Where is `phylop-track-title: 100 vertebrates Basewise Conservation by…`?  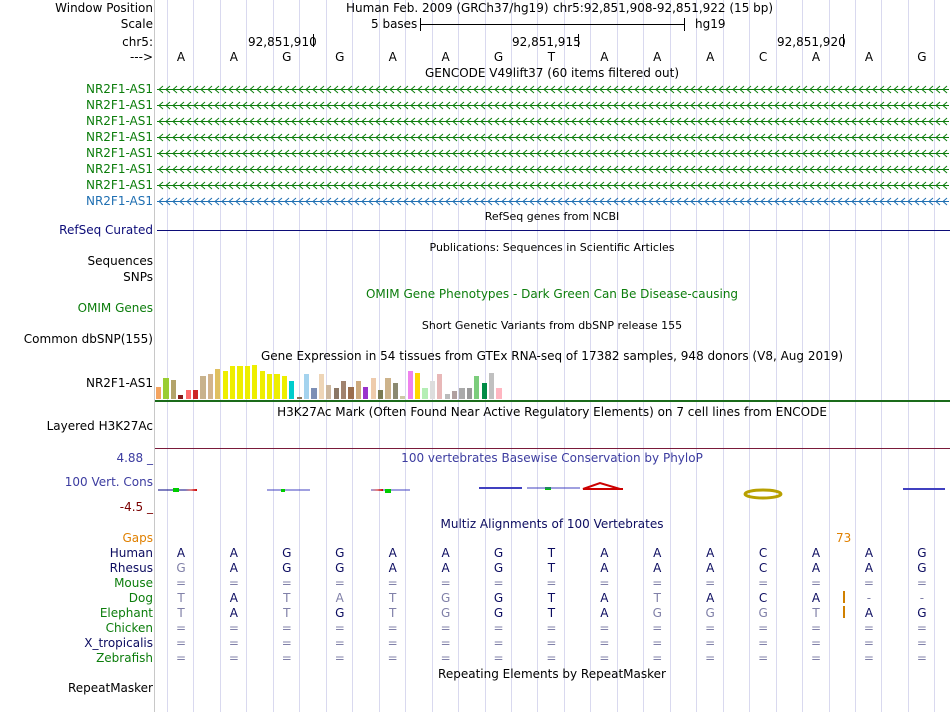
phylop-track-title: 100 vertebrates Basewise Conservation by… is located at coordinates (552, 458).